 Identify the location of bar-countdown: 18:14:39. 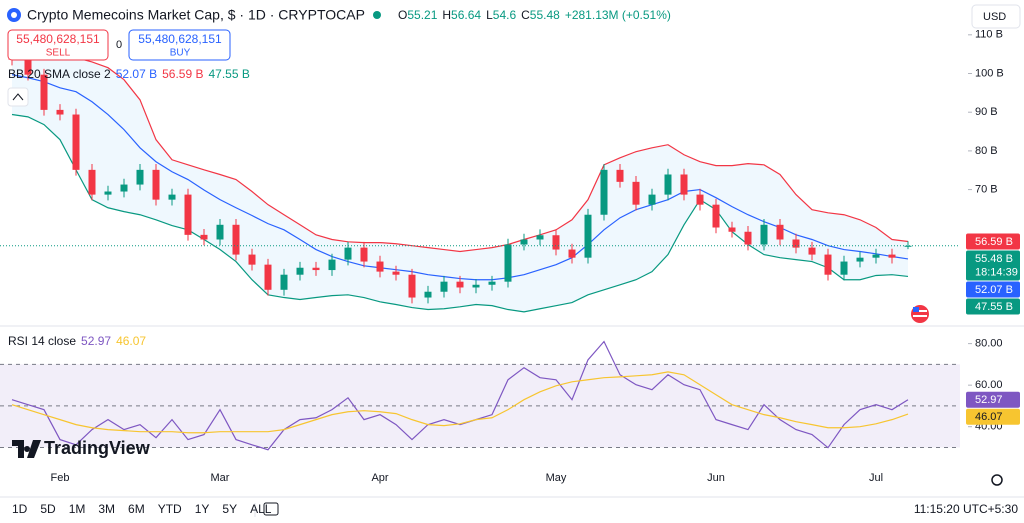
(996, 272).